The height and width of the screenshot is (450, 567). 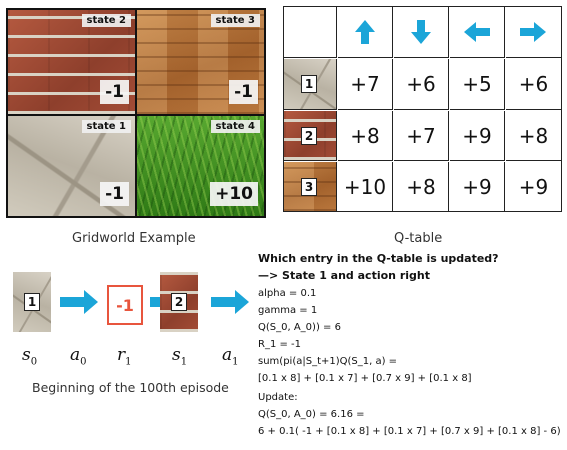 I want to click on update-line: Q(S_0, A_0) = 6.16 =, so click(x=311, y=414).